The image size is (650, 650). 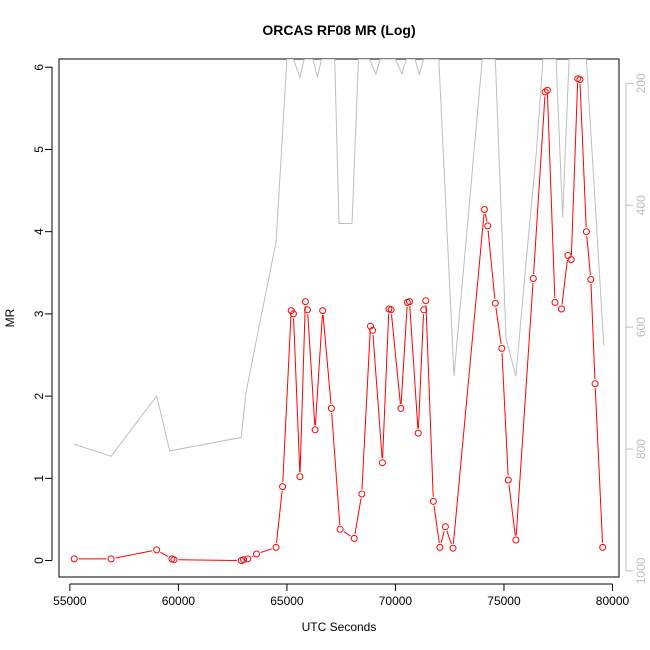 What do you see at coordinates (39, 149) in the screenshot?
I see `y-tick-label: 5` at bounding box center [39, 149].